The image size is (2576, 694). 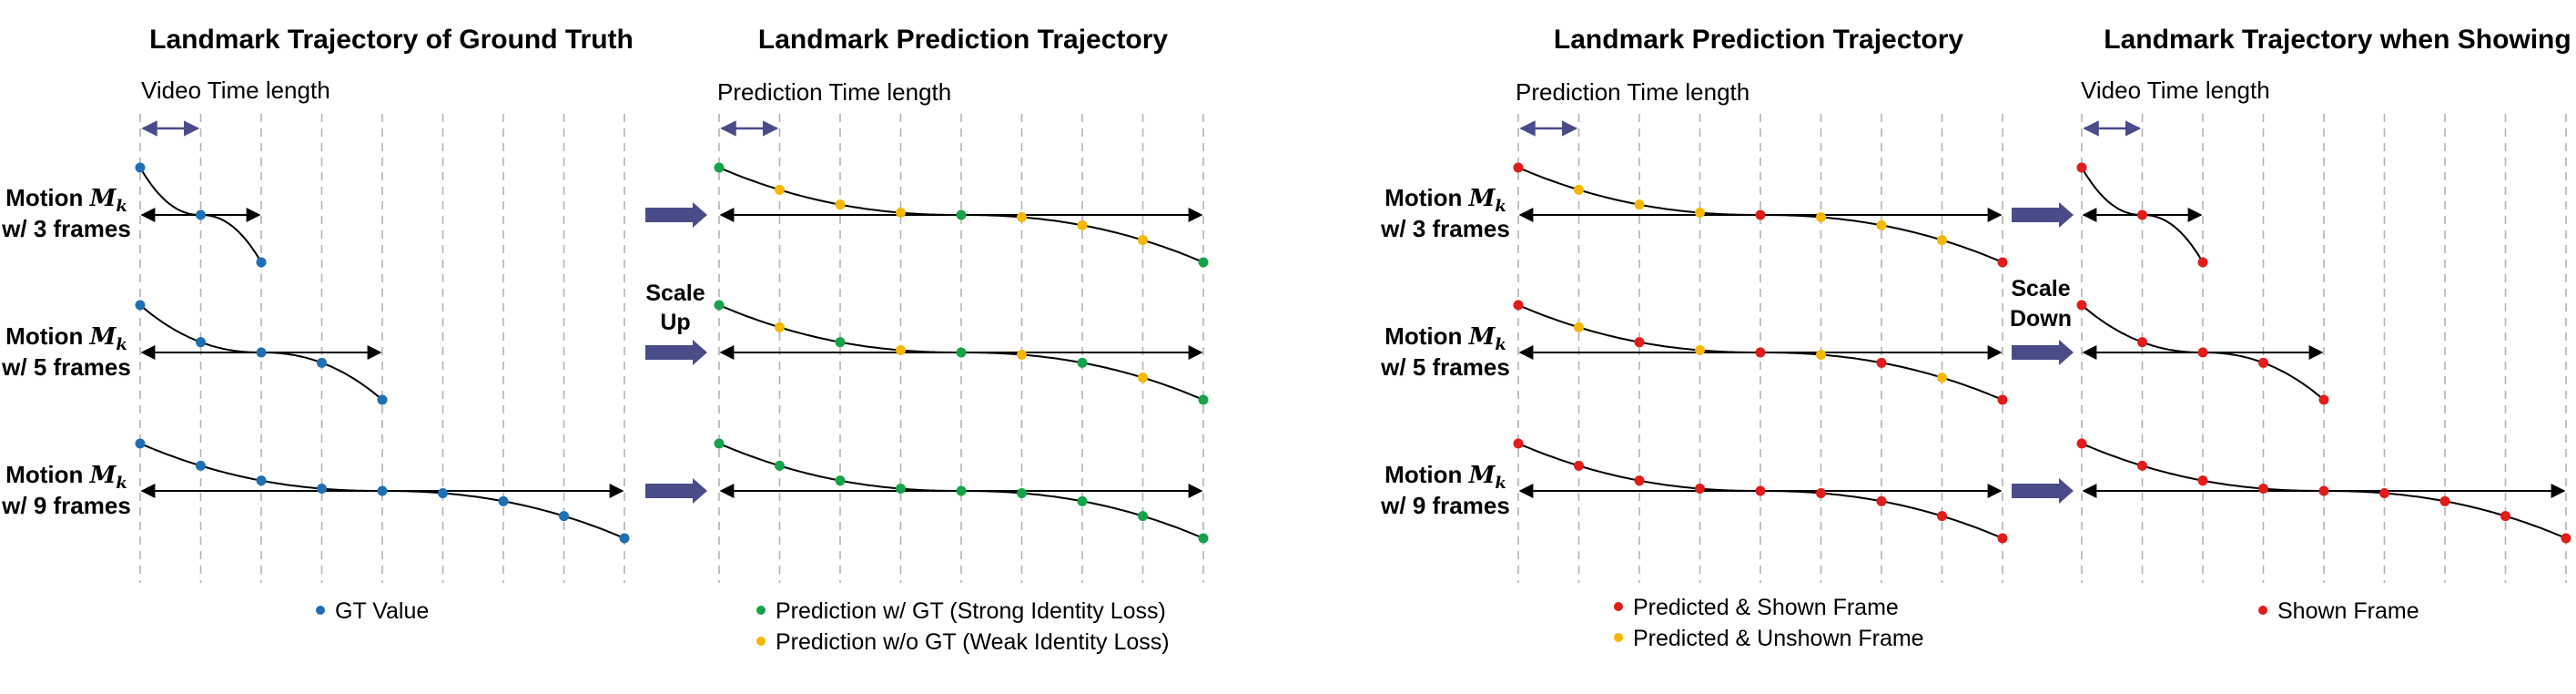 I want to click on legend-dot-strong, so click(x=761, y=610).